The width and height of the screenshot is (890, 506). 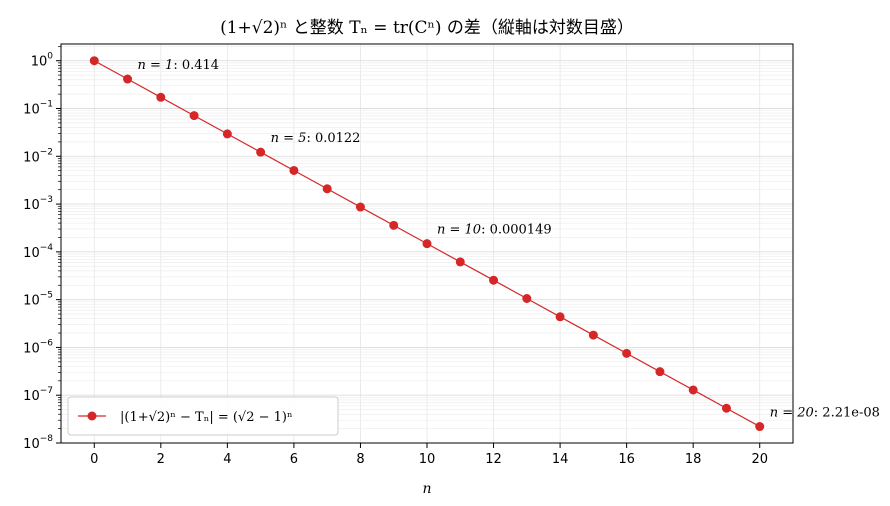 What do you see at coordinates (38, 300) in the screenshot?
I see `y-tick-label: 10⁻⁵` at bounding box center [38, 300].